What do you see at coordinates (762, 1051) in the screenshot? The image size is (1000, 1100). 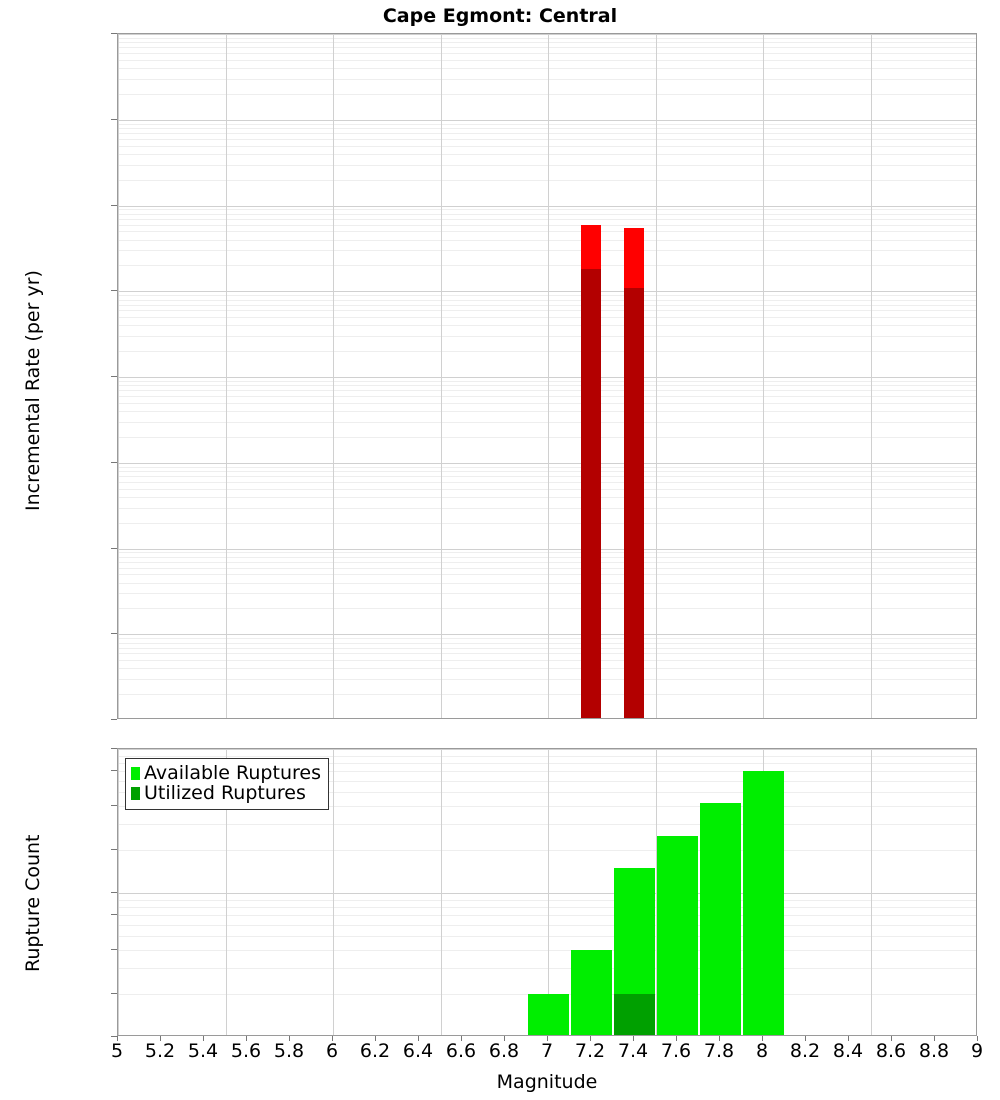 I see `x-tick: 8` at bounding box center [762, 1051].